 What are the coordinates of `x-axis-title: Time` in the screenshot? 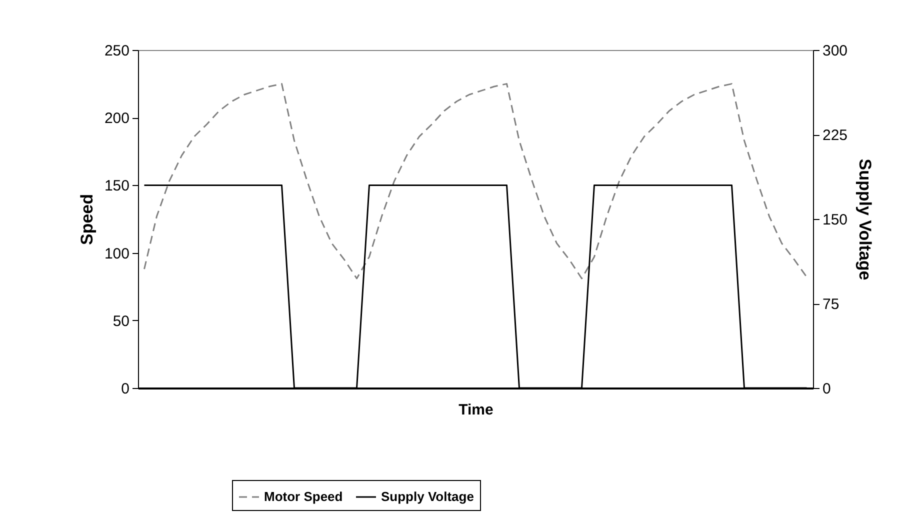 It's located at (476, 410).